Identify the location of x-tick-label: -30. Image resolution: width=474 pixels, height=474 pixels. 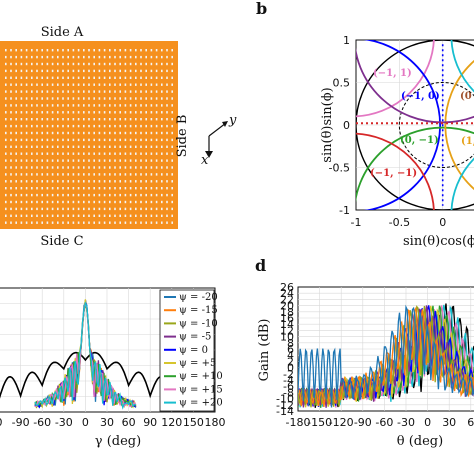
(406, 422).